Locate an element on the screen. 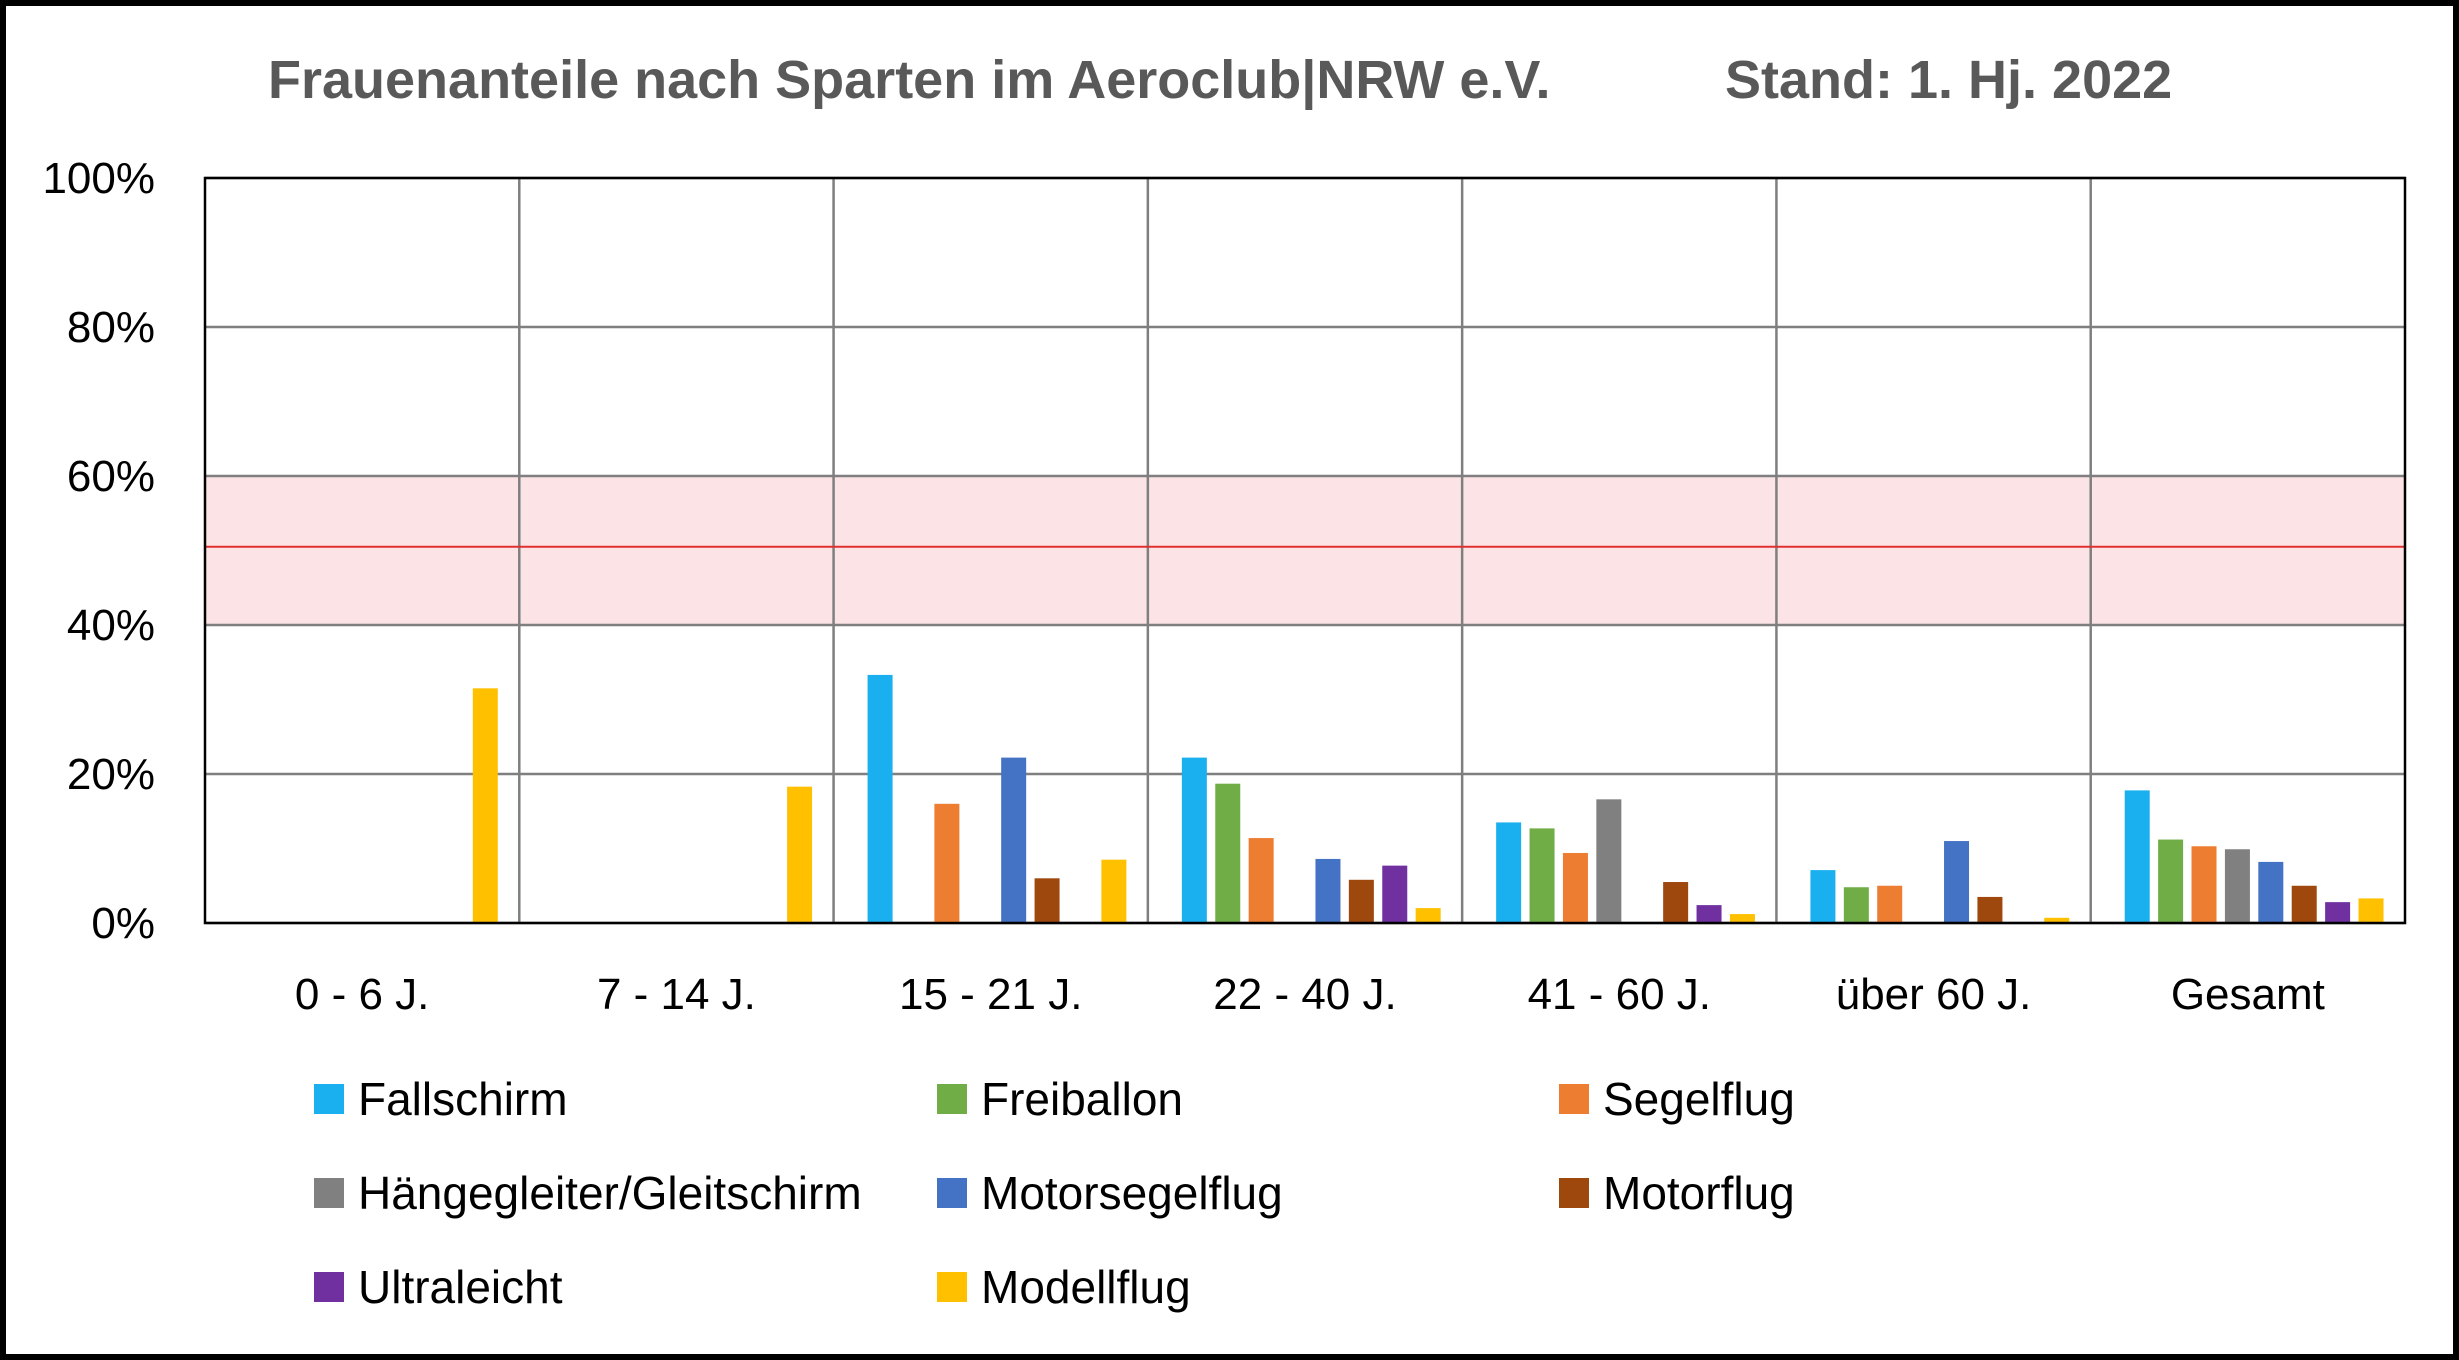 This screenshot has height=1360, width=2459. x-tick-label: 0 - 6 J. is located at coordinates (362, 994).